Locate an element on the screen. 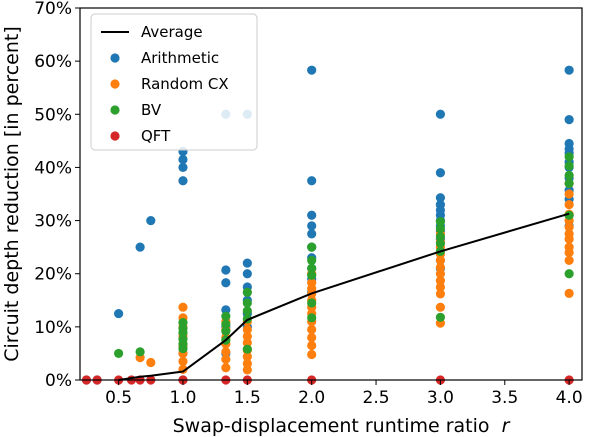 The width and height of the screenshot is (595, 437). x-axis-label-text: Swap-displacement runtime ratio is located at coordinates (331, 426).